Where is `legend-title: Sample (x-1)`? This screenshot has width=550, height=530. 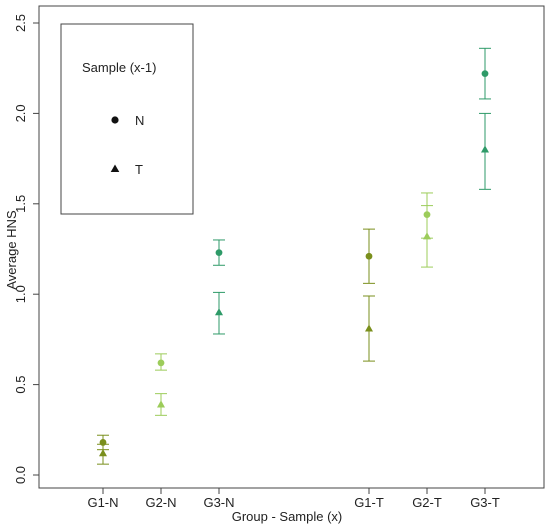 legend-title: Sample (x-1) is located at coordinates (119, 67).